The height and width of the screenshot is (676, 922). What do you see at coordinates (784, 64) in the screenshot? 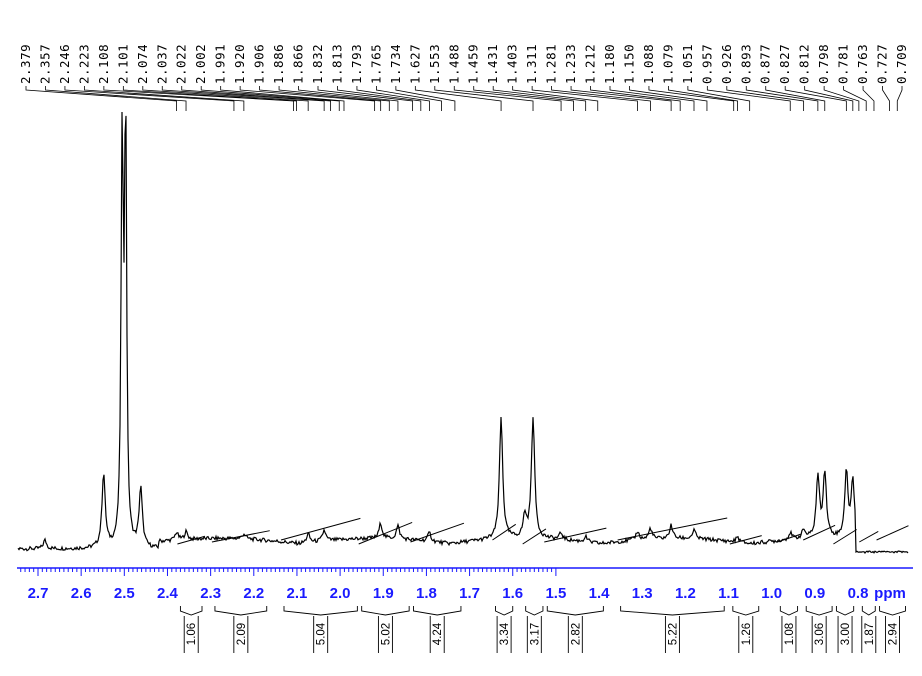
I see `peak-label: 0.827` at bounding box center [784, 64].